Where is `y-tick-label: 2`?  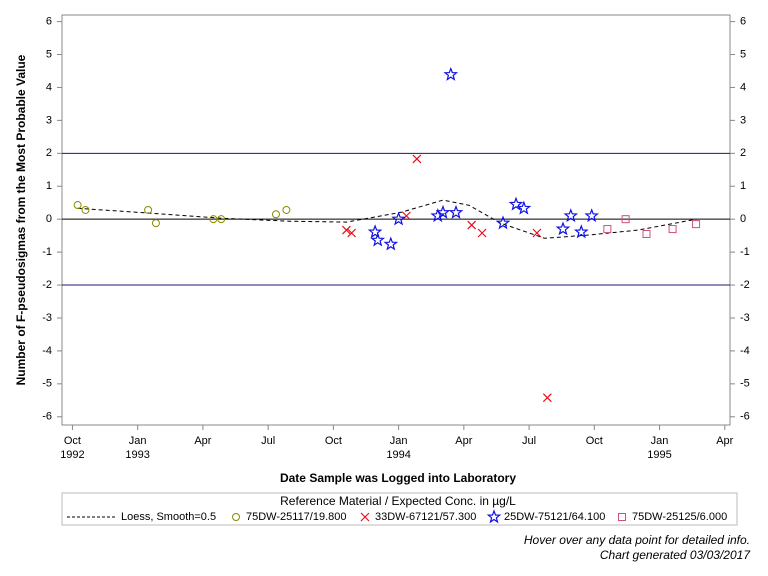 y-tick-label: 2 is located at coordinates (49, 153).